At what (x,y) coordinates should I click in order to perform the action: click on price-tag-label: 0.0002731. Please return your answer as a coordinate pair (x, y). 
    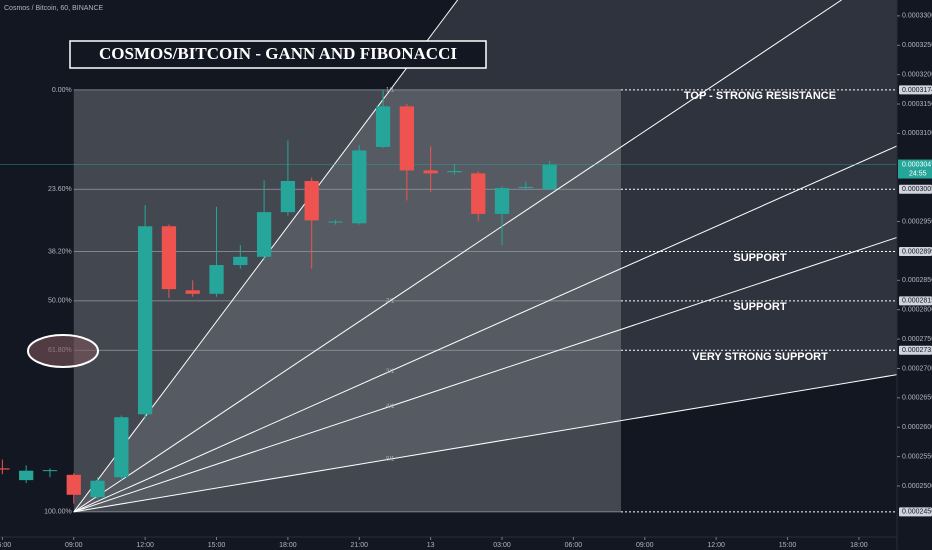
    Looking at the image, I should click on (917, 350).